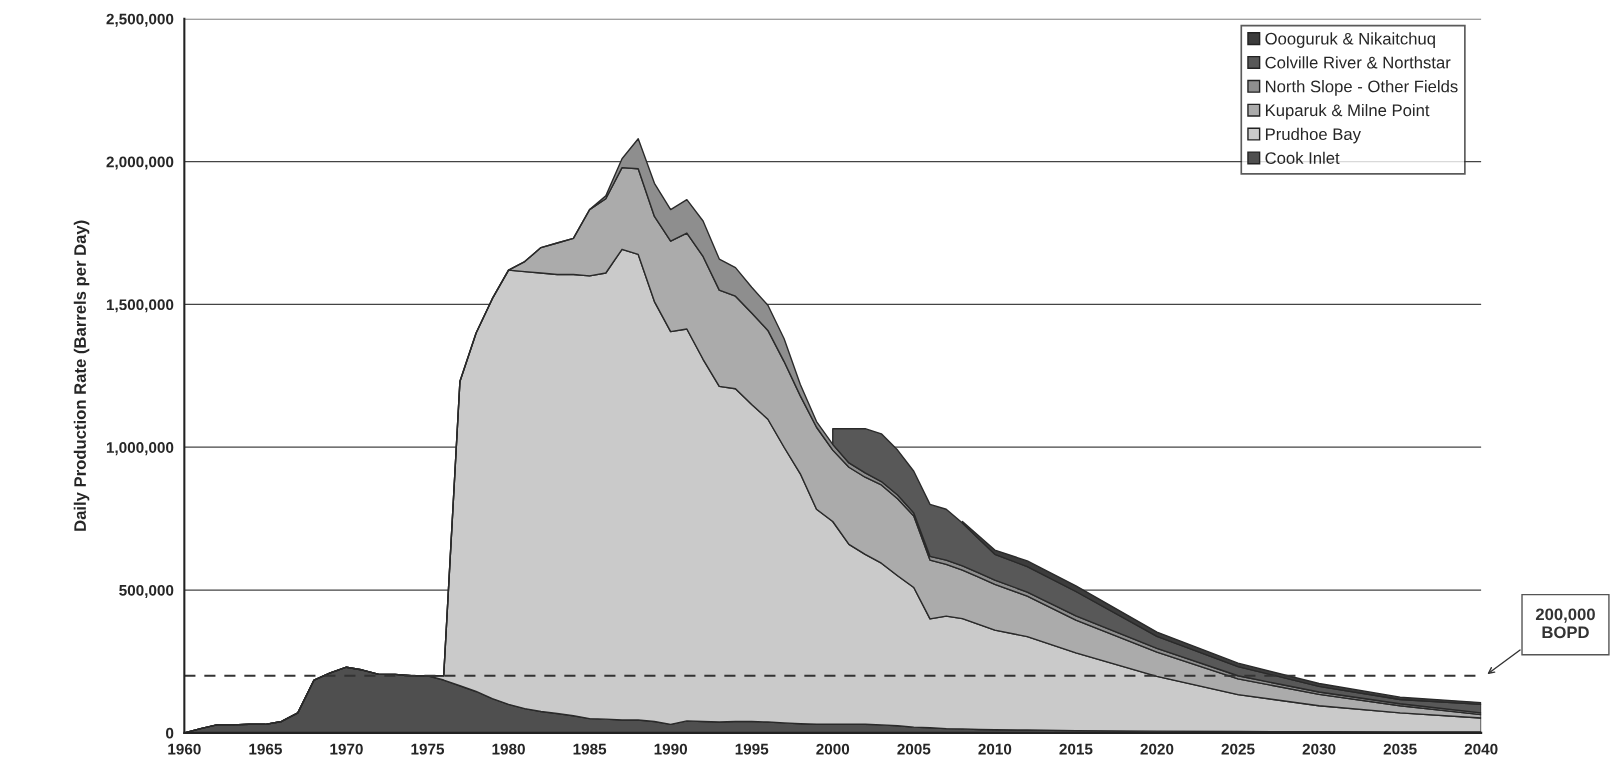  What do you see at coordinates (1358, 62) in the screenshot?
I see `legend-label: Colville River & Northstar` at bounding box center [1358, 62].